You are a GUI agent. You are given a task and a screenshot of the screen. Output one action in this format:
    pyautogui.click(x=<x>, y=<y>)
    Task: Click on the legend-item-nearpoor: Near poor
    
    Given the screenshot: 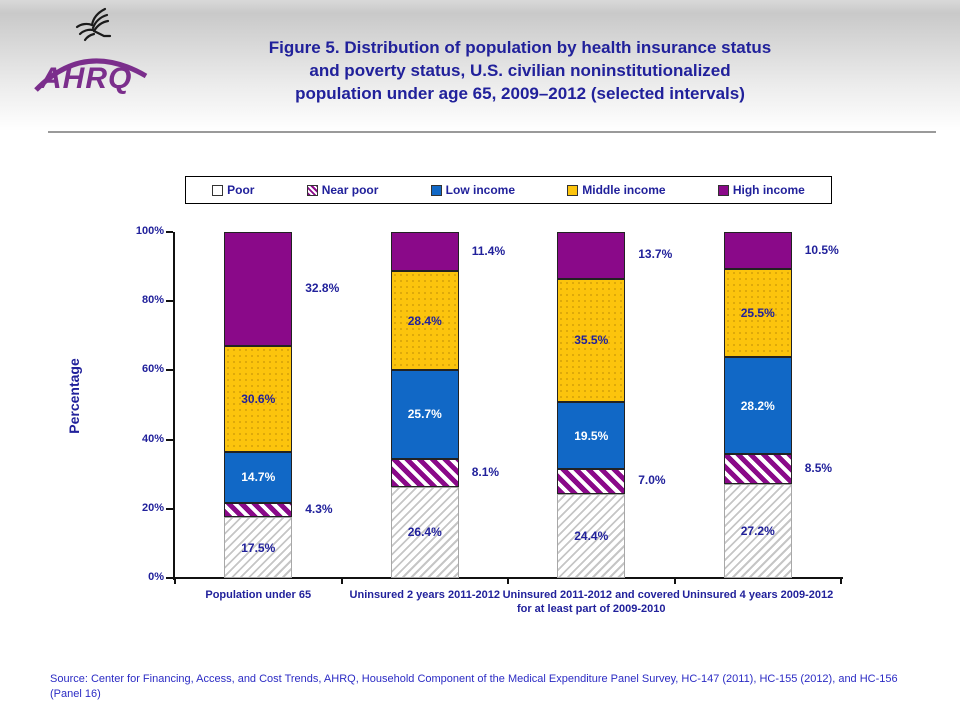 What is the action you would take?
    pyautogui.click(x=342, y=190)
    